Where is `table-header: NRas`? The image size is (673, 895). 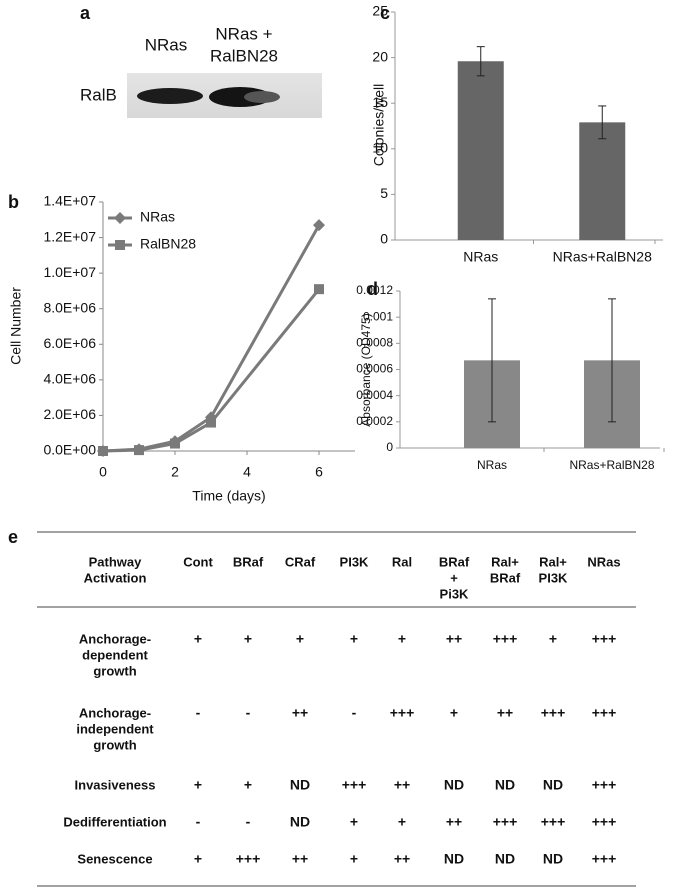 table-header: NRas is located at coordinates (603, 561).